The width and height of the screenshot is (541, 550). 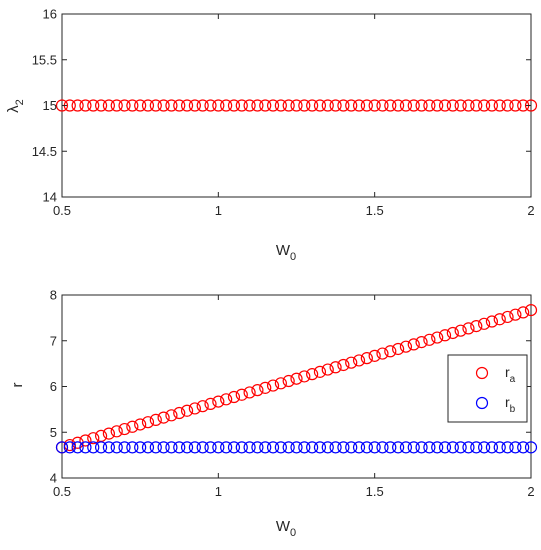 What do you see at coordinates (50, 197) in the screenshot?
I see `y-tick-label: 14` at bounding box center [50, 197].